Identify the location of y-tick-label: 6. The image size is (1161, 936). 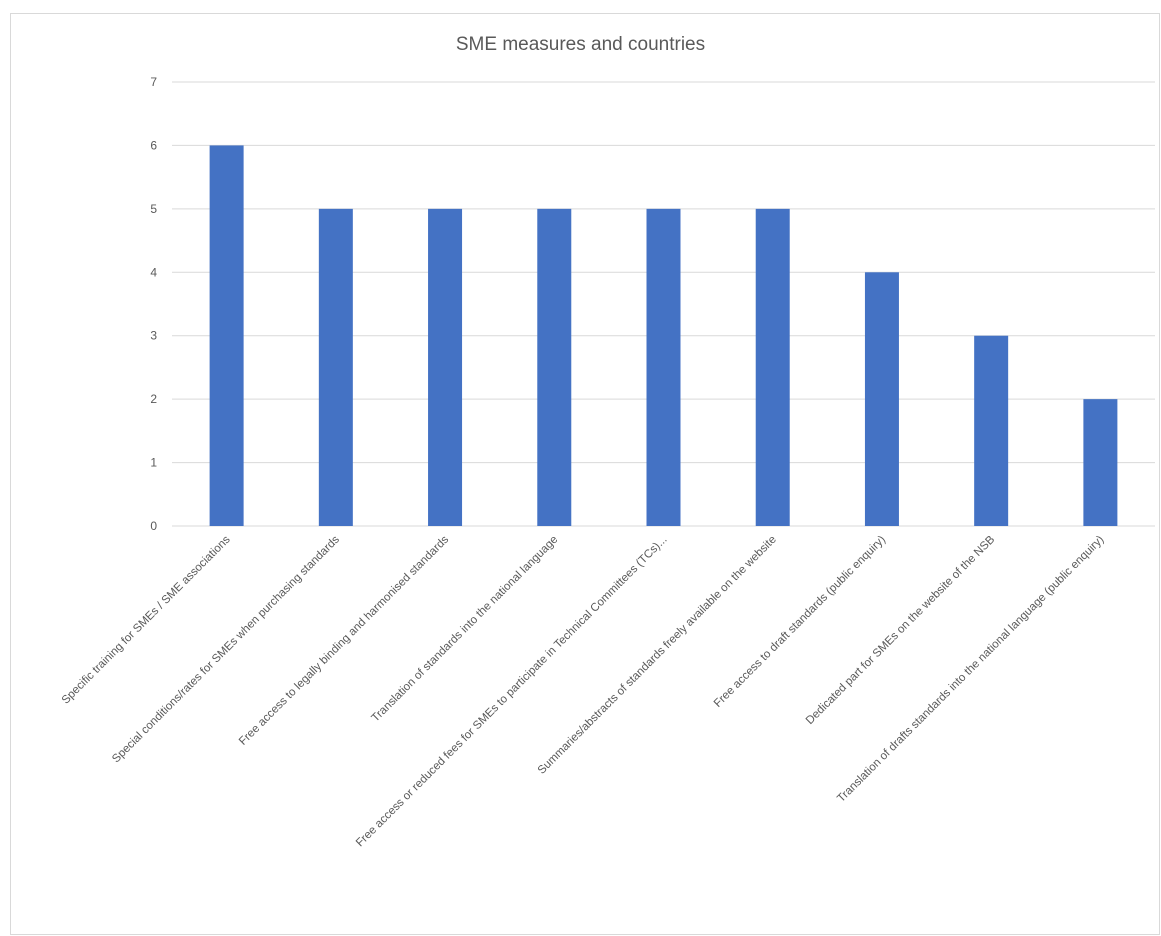
(153, 145).